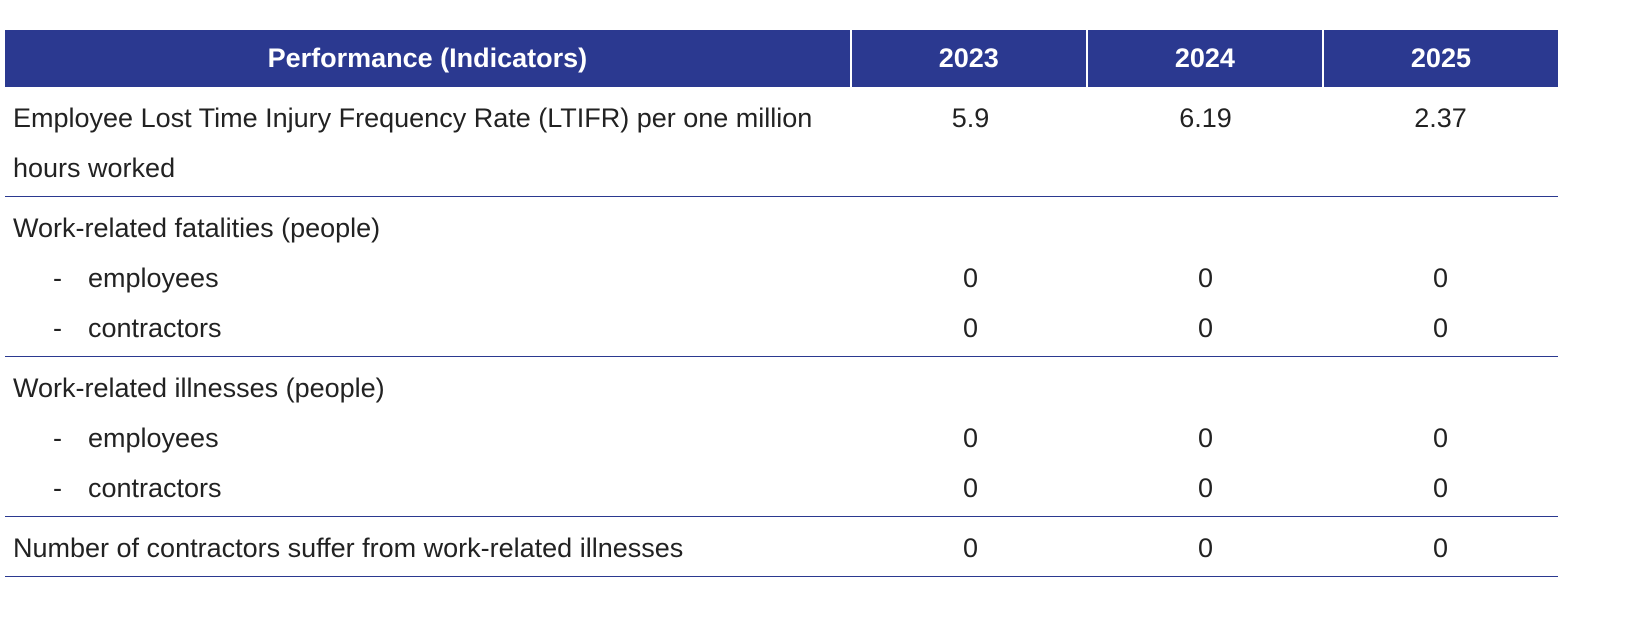 The width and height of the screenshot is (1640, 629). I want to click on row-label: Work-related illnesses (people), so click(199, 388).